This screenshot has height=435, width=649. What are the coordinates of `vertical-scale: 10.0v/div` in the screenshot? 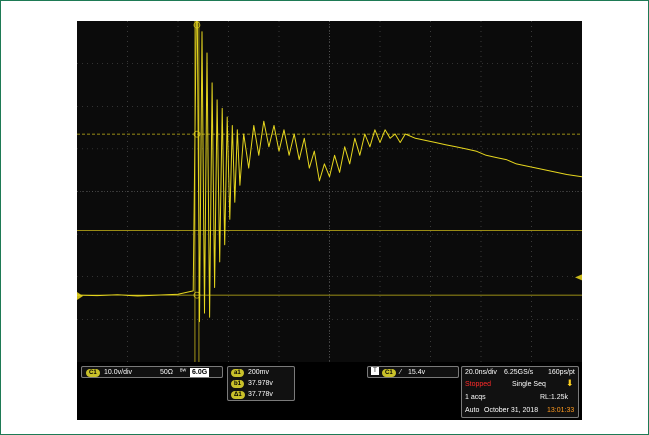 It's located at (118, 372).